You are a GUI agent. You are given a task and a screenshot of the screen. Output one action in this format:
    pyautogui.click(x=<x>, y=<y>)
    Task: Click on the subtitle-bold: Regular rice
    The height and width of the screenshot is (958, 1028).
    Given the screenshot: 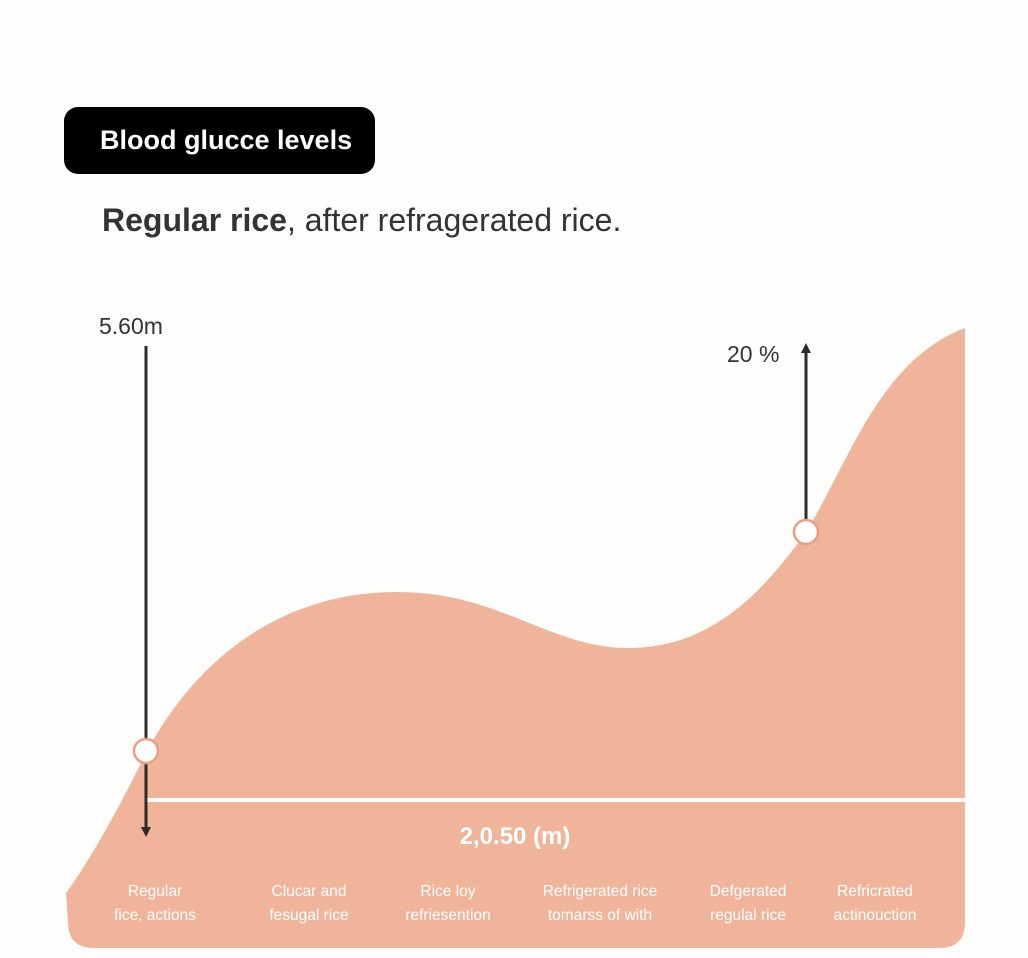 What is the action you would take?
    pyautogui.click(x=194, y=220)
    